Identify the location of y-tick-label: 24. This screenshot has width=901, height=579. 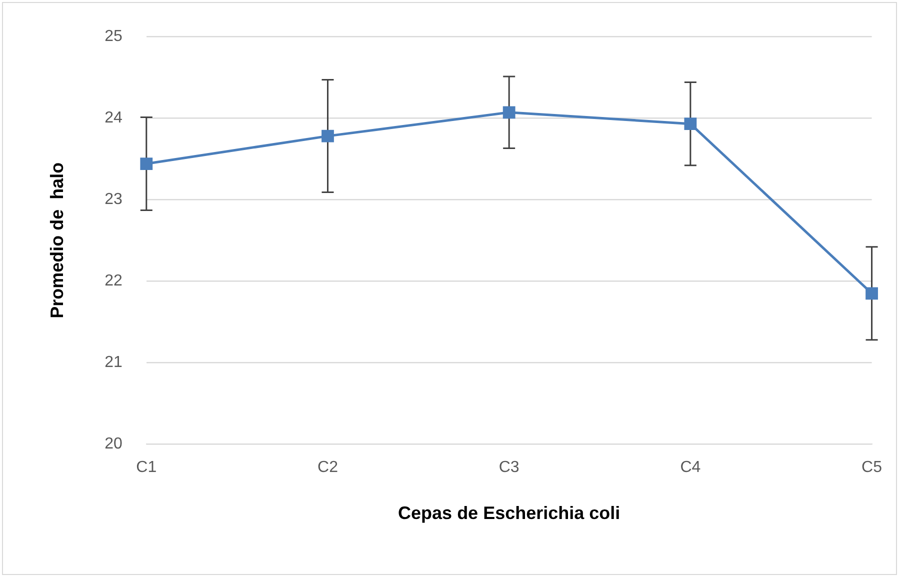
(113, 118).